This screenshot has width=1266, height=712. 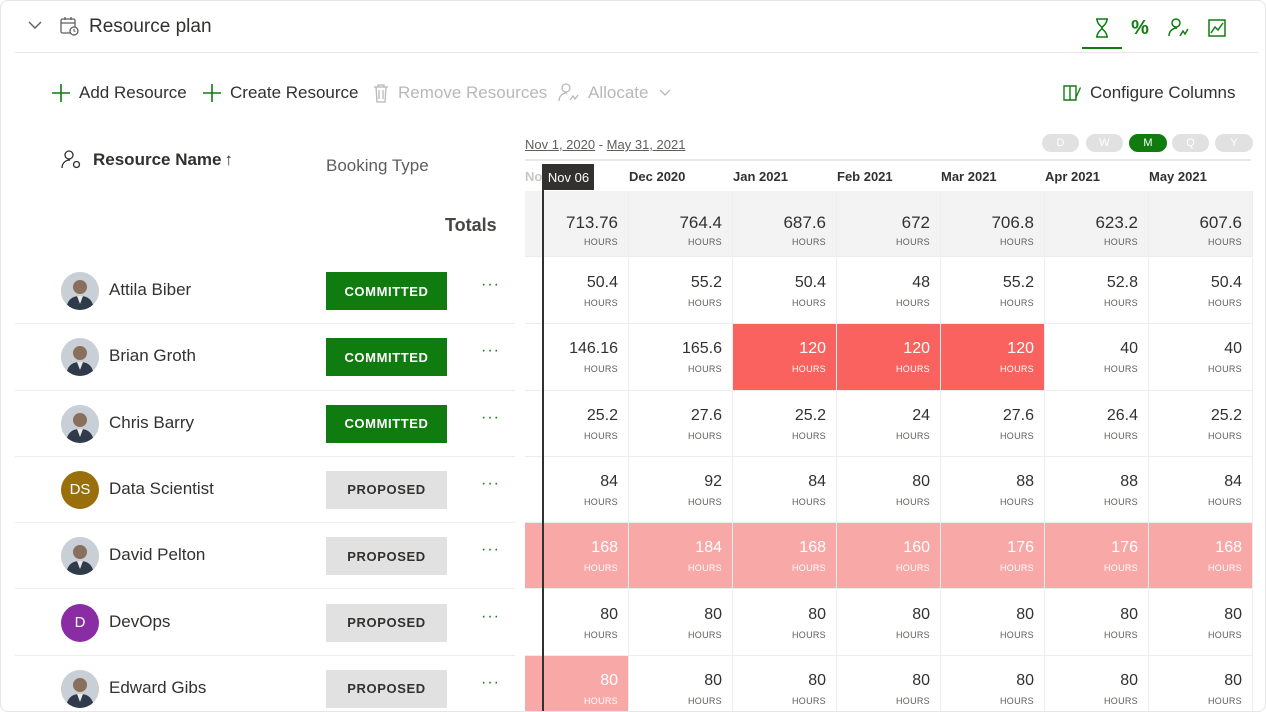 What do you see at coordinates (1217, 28) in the screenshot?
I see `chart-view-button` at bounding box center [1217, 28].